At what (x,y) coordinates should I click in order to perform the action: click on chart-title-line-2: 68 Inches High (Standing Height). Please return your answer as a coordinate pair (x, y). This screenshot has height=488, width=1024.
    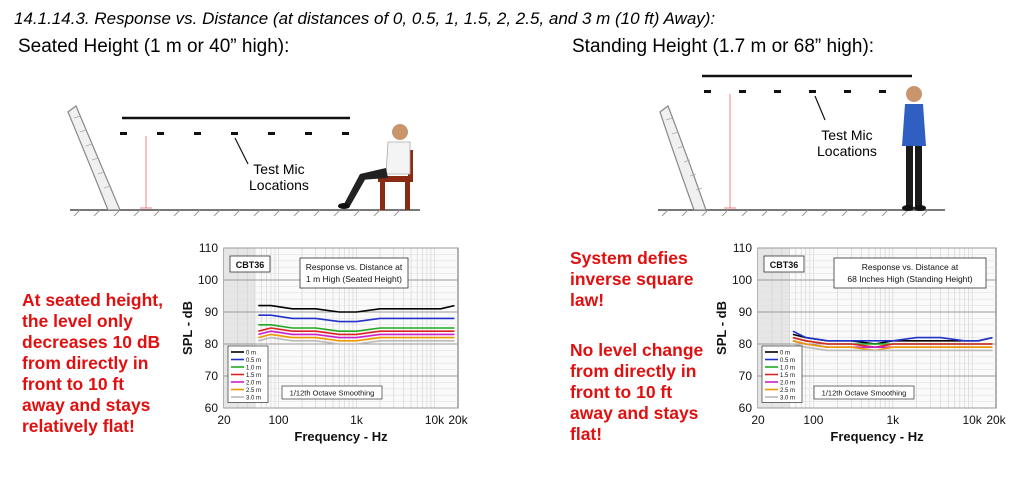
    Looking at the image, I should click on (909, 279).